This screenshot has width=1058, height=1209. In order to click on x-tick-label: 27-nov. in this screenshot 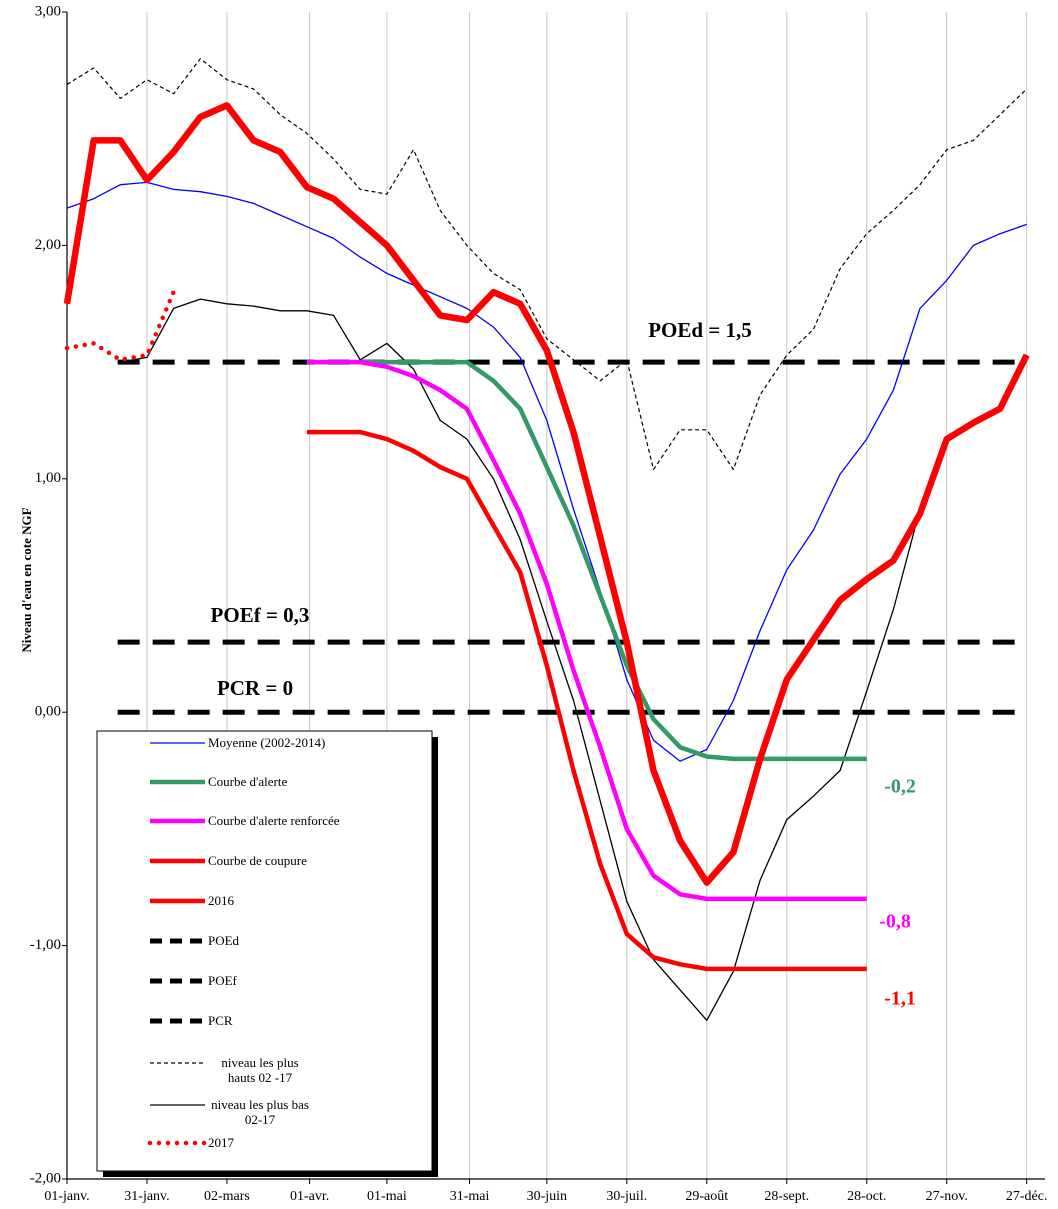, I will do `click(947, 1196)`.